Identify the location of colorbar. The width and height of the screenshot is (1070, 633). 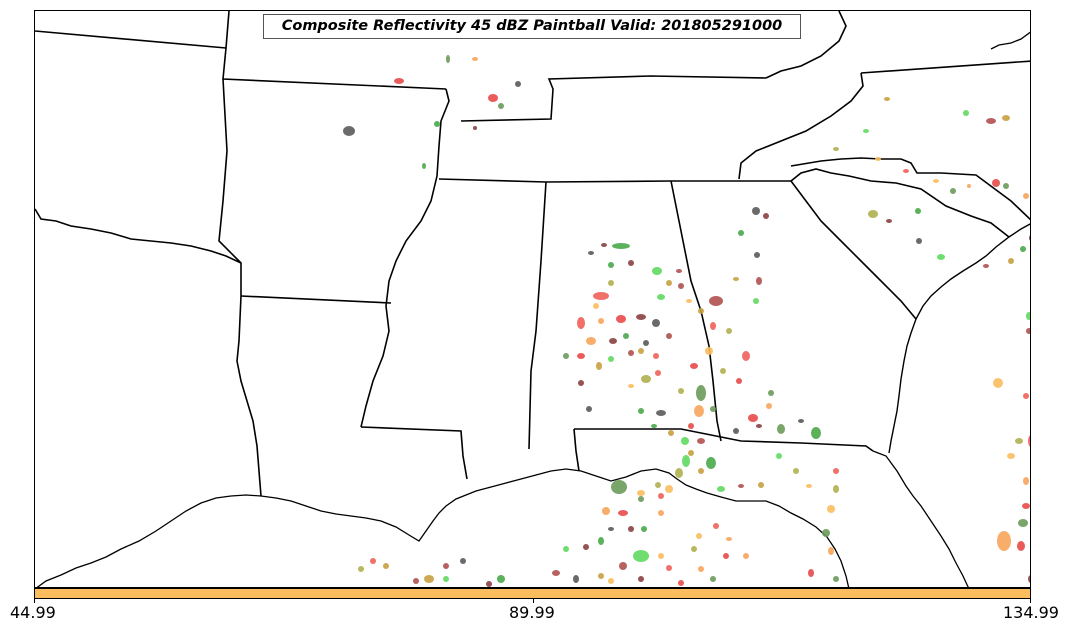
(532, 593).